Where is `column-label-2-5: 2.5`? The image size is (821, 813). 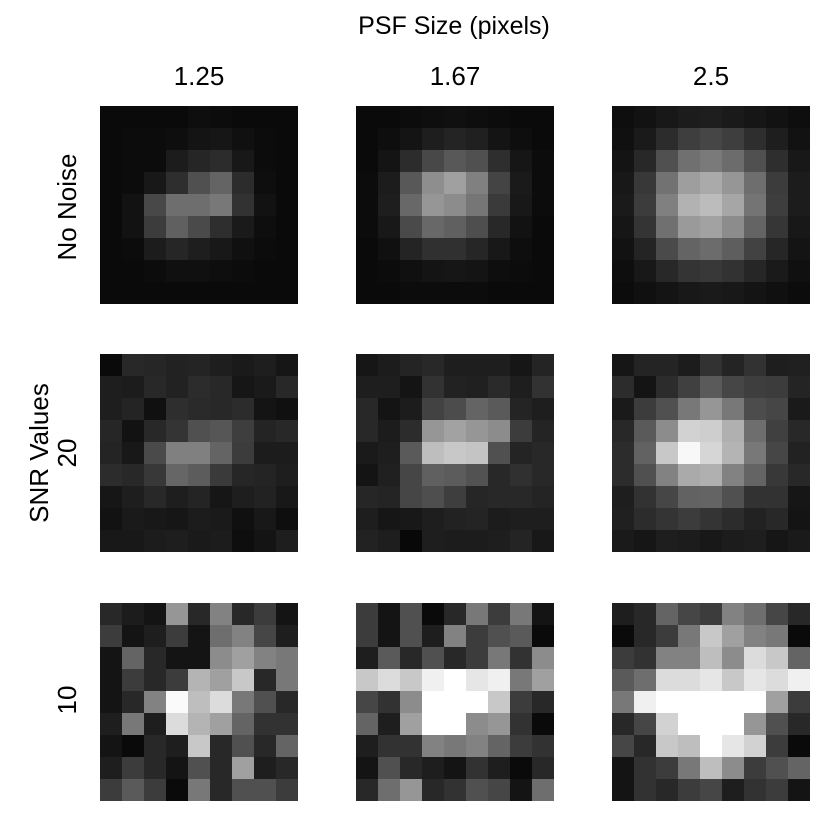
column-label-2-5: 2.5 is located at coordinates (711, 76).